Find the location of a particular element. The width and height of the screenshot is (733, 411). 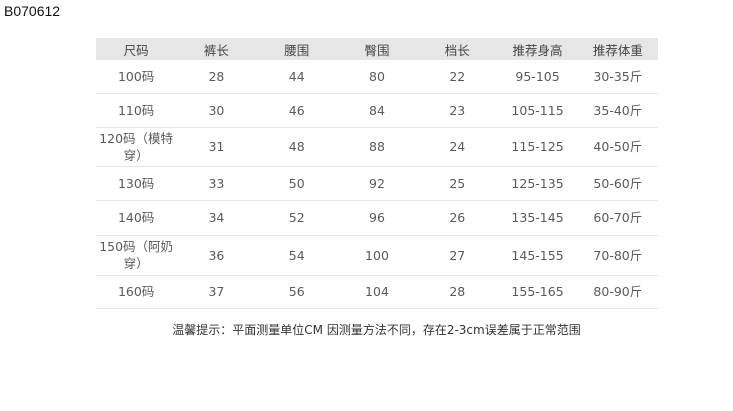

size-cell: 110码 is located at coordinates (136, 110).